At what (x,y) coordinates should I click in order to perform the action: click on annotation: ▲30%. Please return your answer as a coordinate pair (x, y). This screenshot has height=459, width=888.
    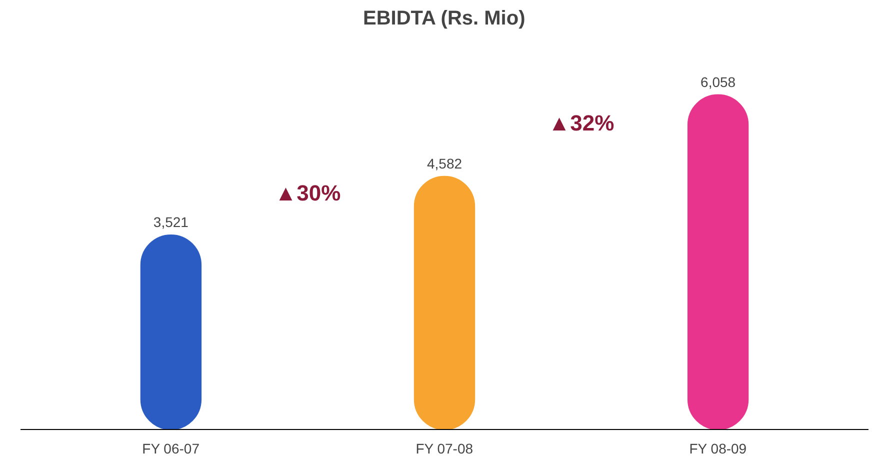
    Looking at the image, I should click on (307, 193).